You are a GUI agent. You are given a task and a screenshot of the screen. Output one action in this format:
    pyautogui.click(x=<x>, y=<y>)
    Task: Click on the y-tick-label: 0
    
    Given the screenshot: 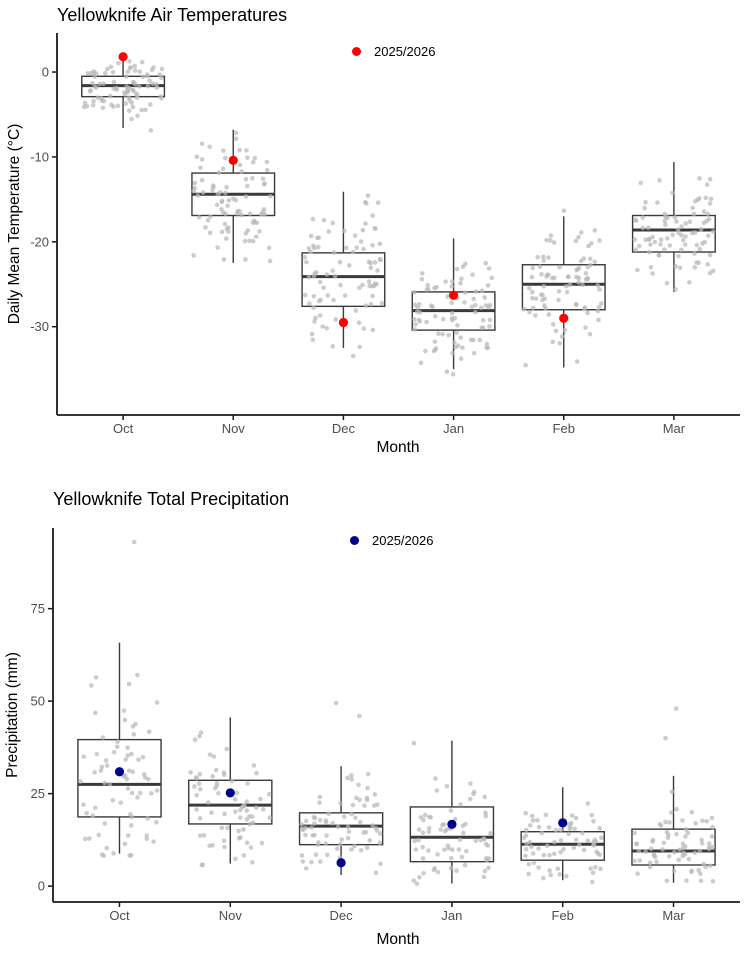 What is the action you would take?
    pyautogui.click(x=41, y=886)
    